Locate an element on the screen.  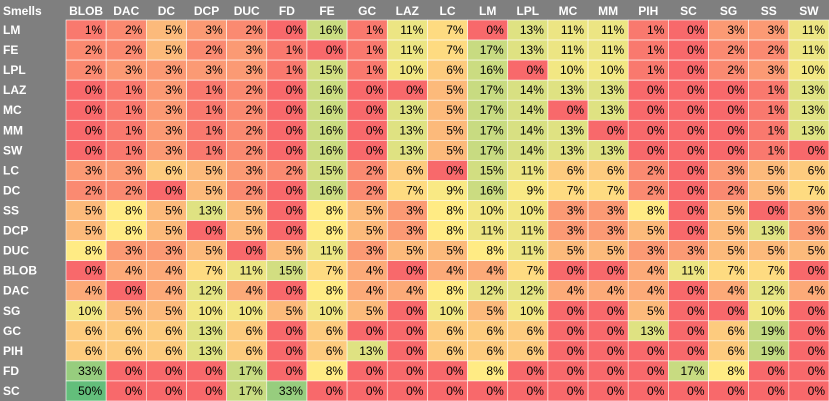
column-header: DAC is located at coordinates (126, 11).